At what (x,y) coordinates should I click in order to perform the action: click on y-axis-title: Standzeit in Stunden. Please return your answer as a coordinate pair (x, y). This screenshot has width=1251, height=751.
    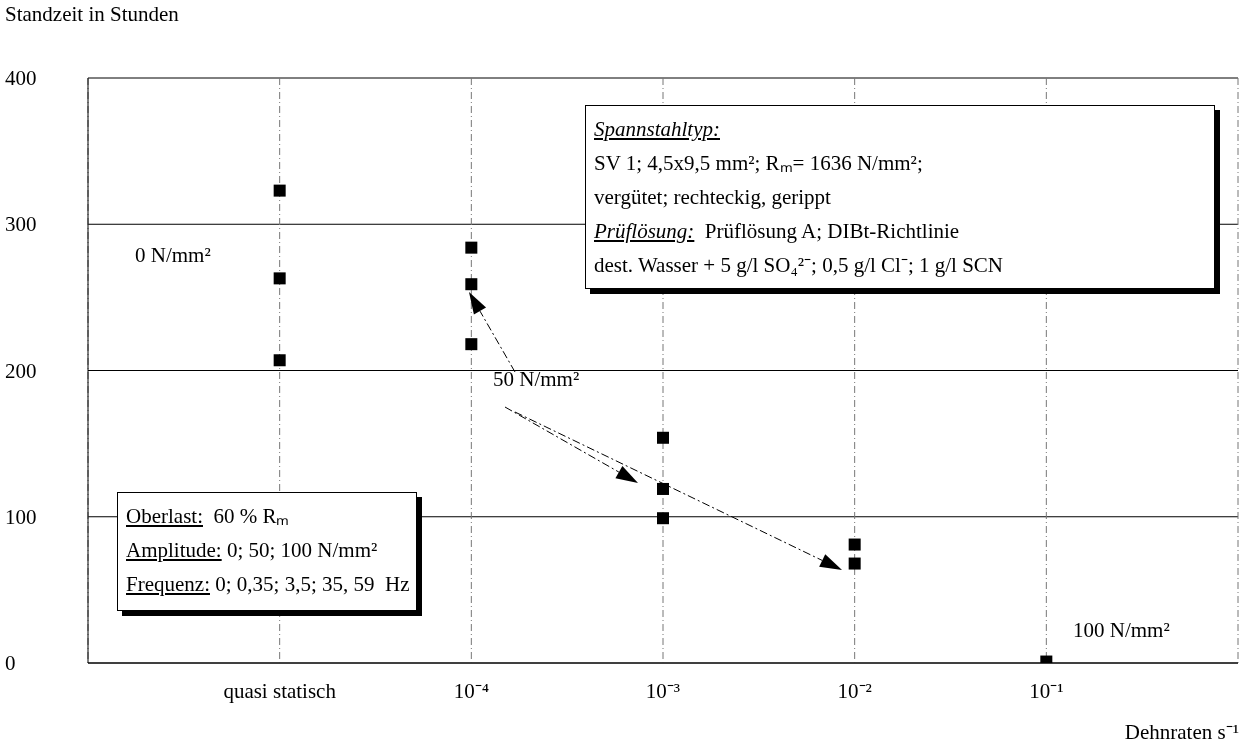
    Looking at the image, I should click on (92, 14).